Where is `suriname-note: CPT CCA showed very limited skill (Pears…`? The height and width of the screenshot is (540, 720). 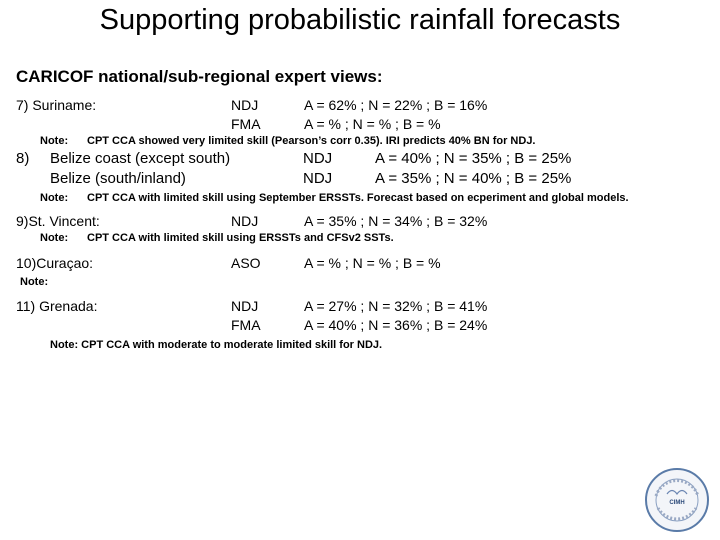 suriname-note: CPT CCA showed very limited skill (Pears… is located at coordinates (311, 141).